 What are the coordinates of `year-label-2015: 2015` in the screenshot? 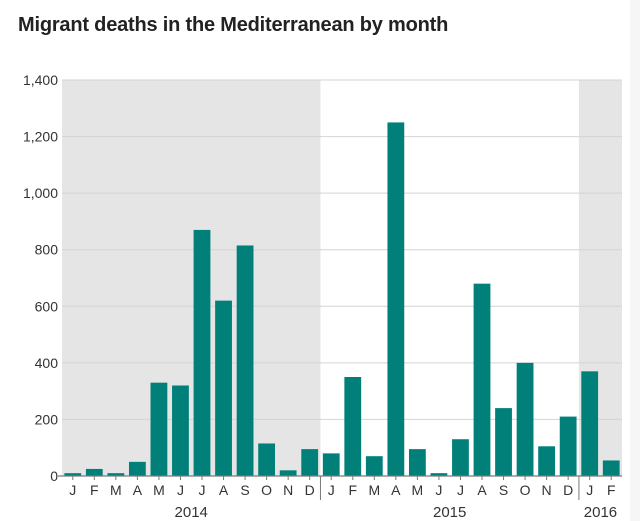 It's located at (449, 512).